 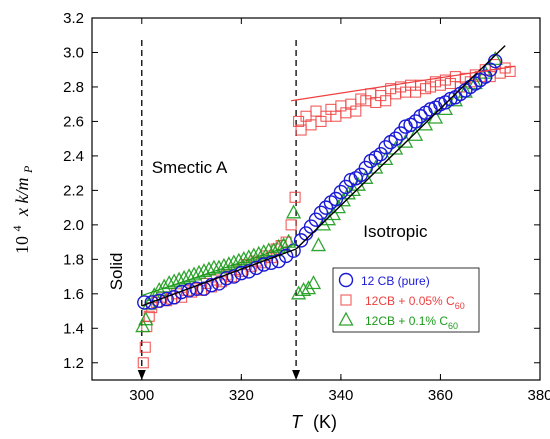 What do you see at coordinates (17, 229) in the screenshot?
I see `y-axis-label-exponent: 4` at bounding box center [17, 229].